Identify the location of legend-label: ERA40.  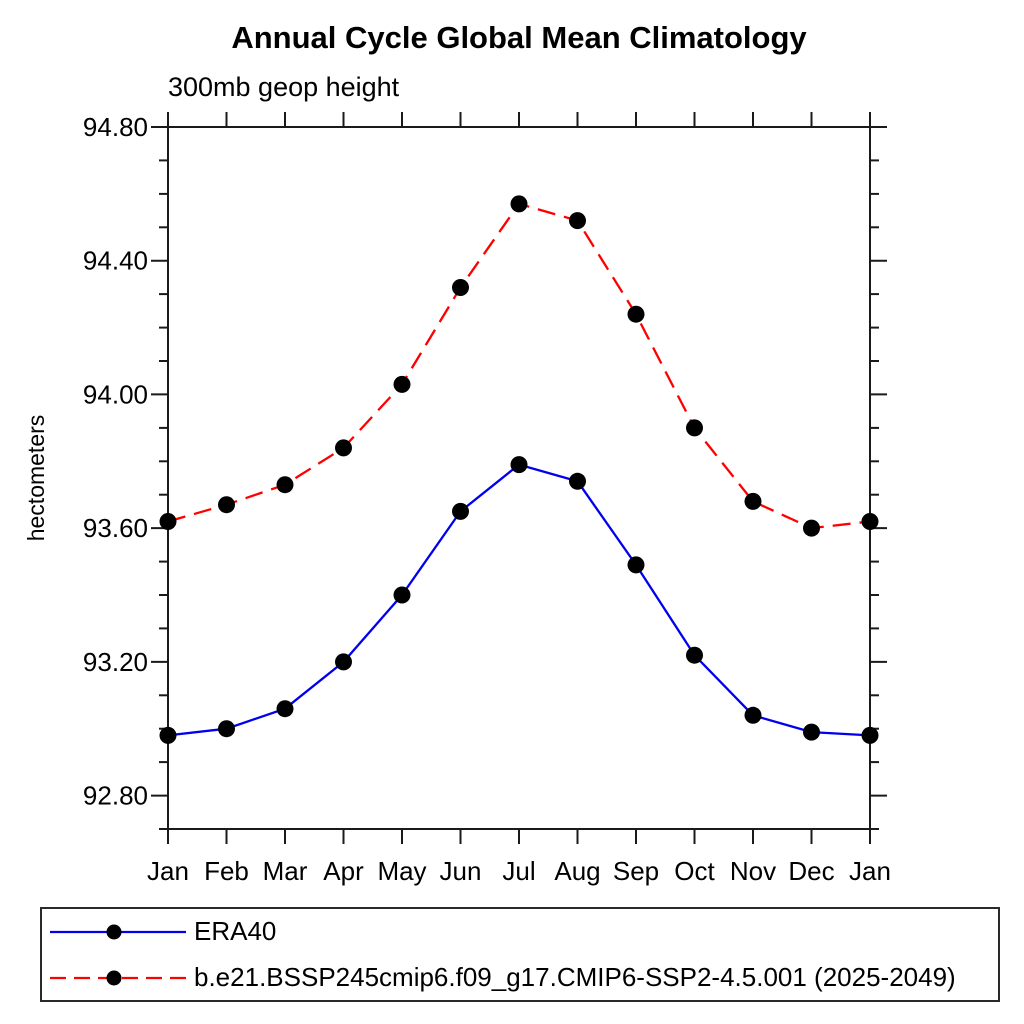
(235, 931).